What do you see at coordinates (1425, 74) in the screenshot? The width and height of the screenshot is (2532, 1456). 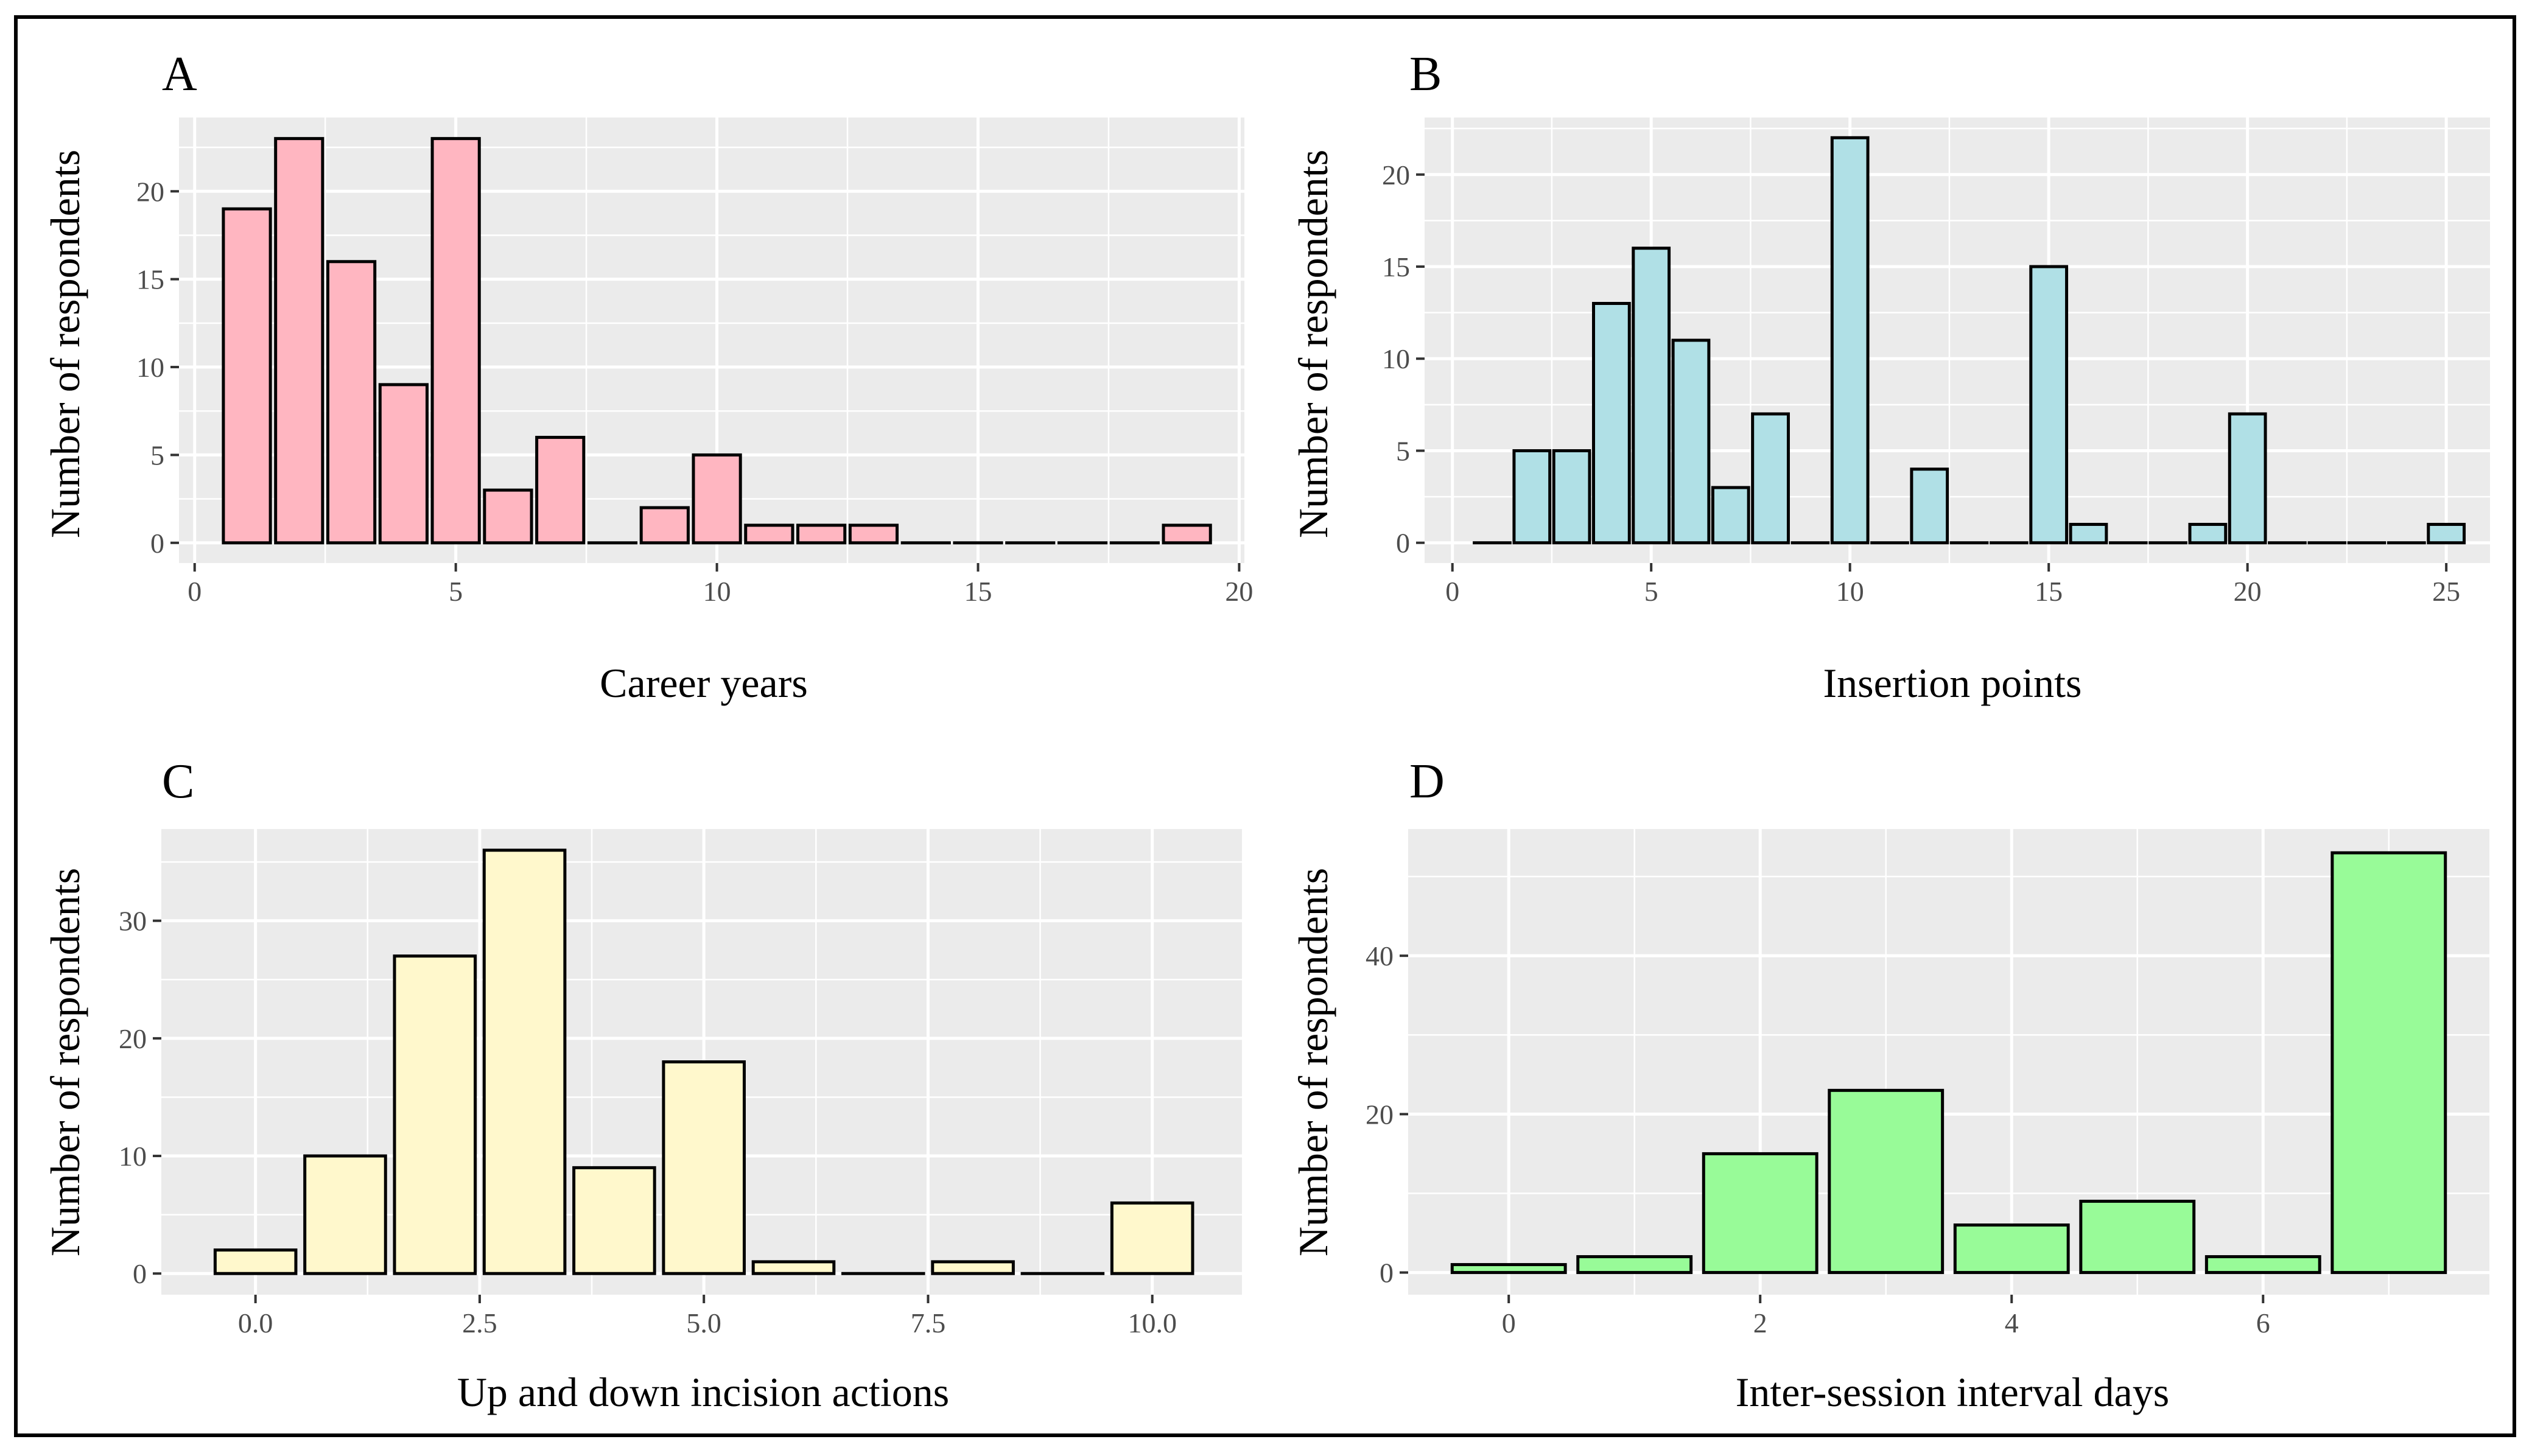 I see `panel-b-tag: B` at bounding box center [1425, 74].